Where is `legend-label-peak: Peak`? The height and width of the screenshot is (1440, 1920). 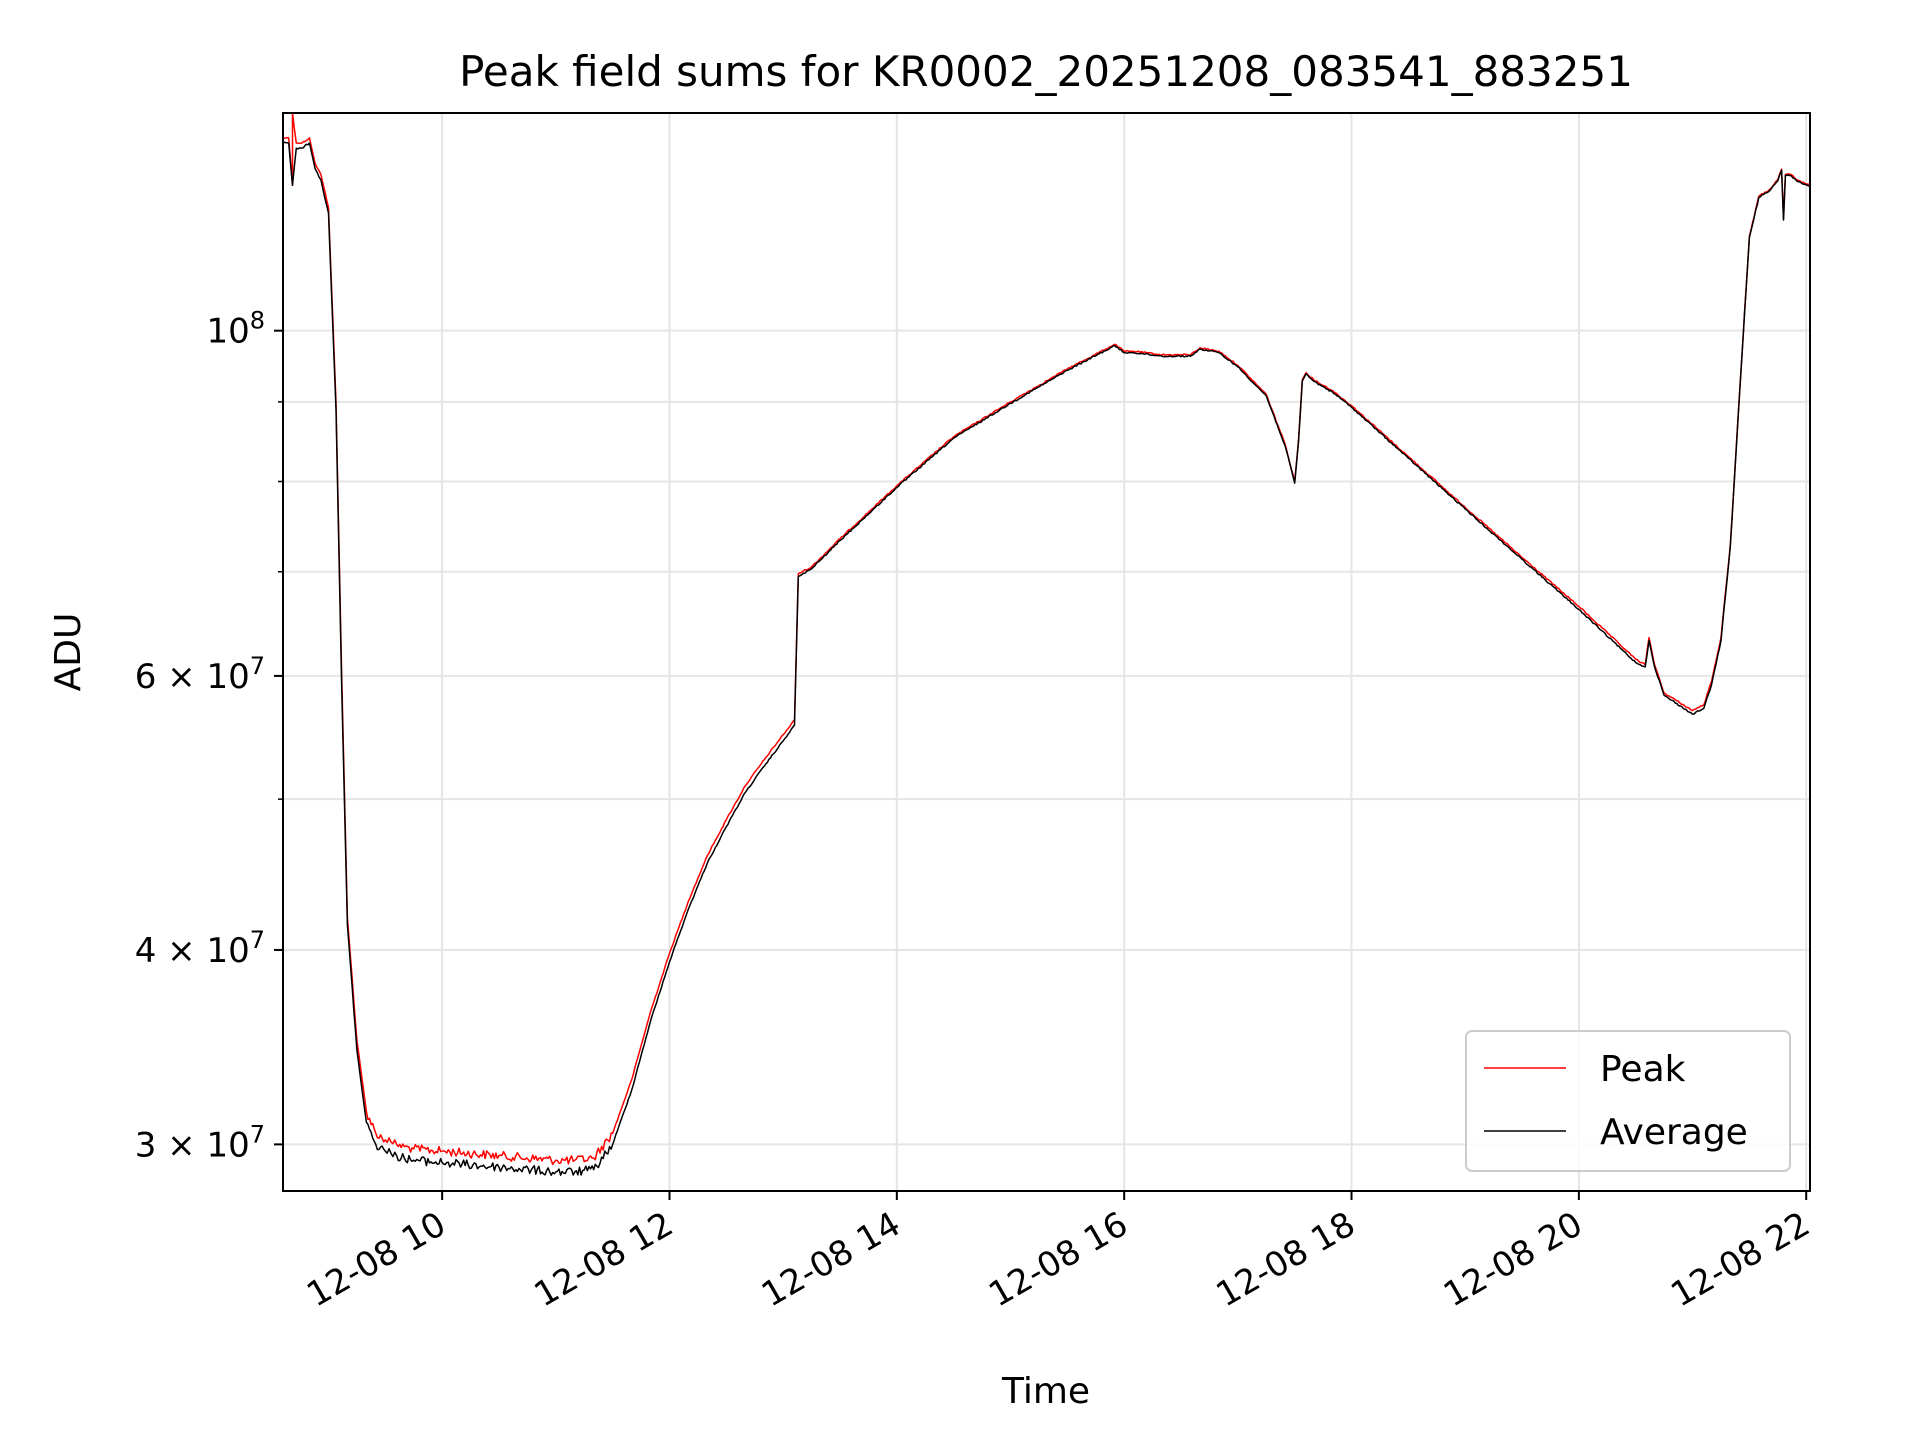 legend-label-peak: Peak is located at coordinates (1643, 1069).